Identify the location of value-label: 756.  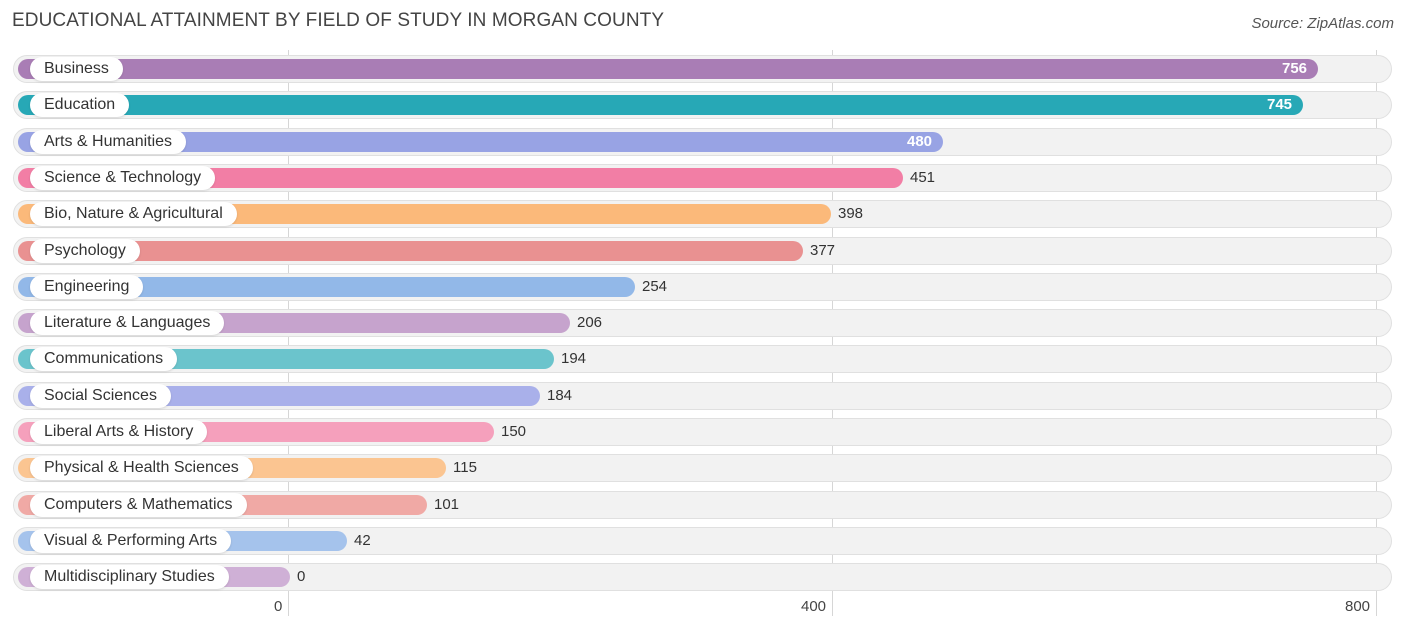
(1295, 68).